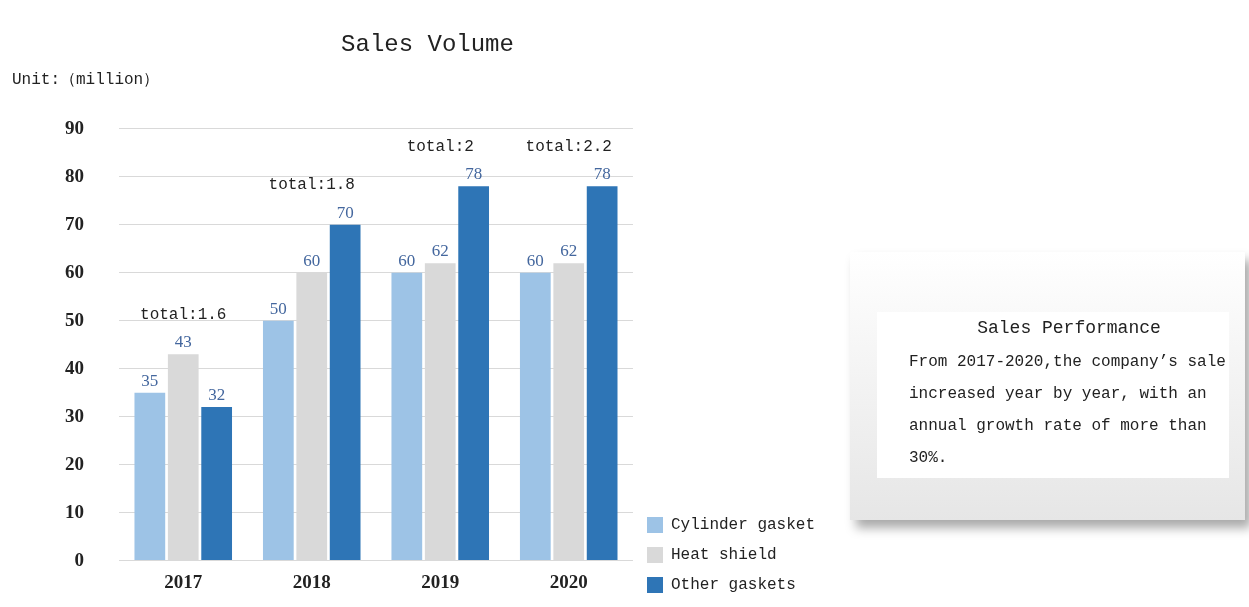  I want to click on x-tick-label: 2018, so click(311, 581).